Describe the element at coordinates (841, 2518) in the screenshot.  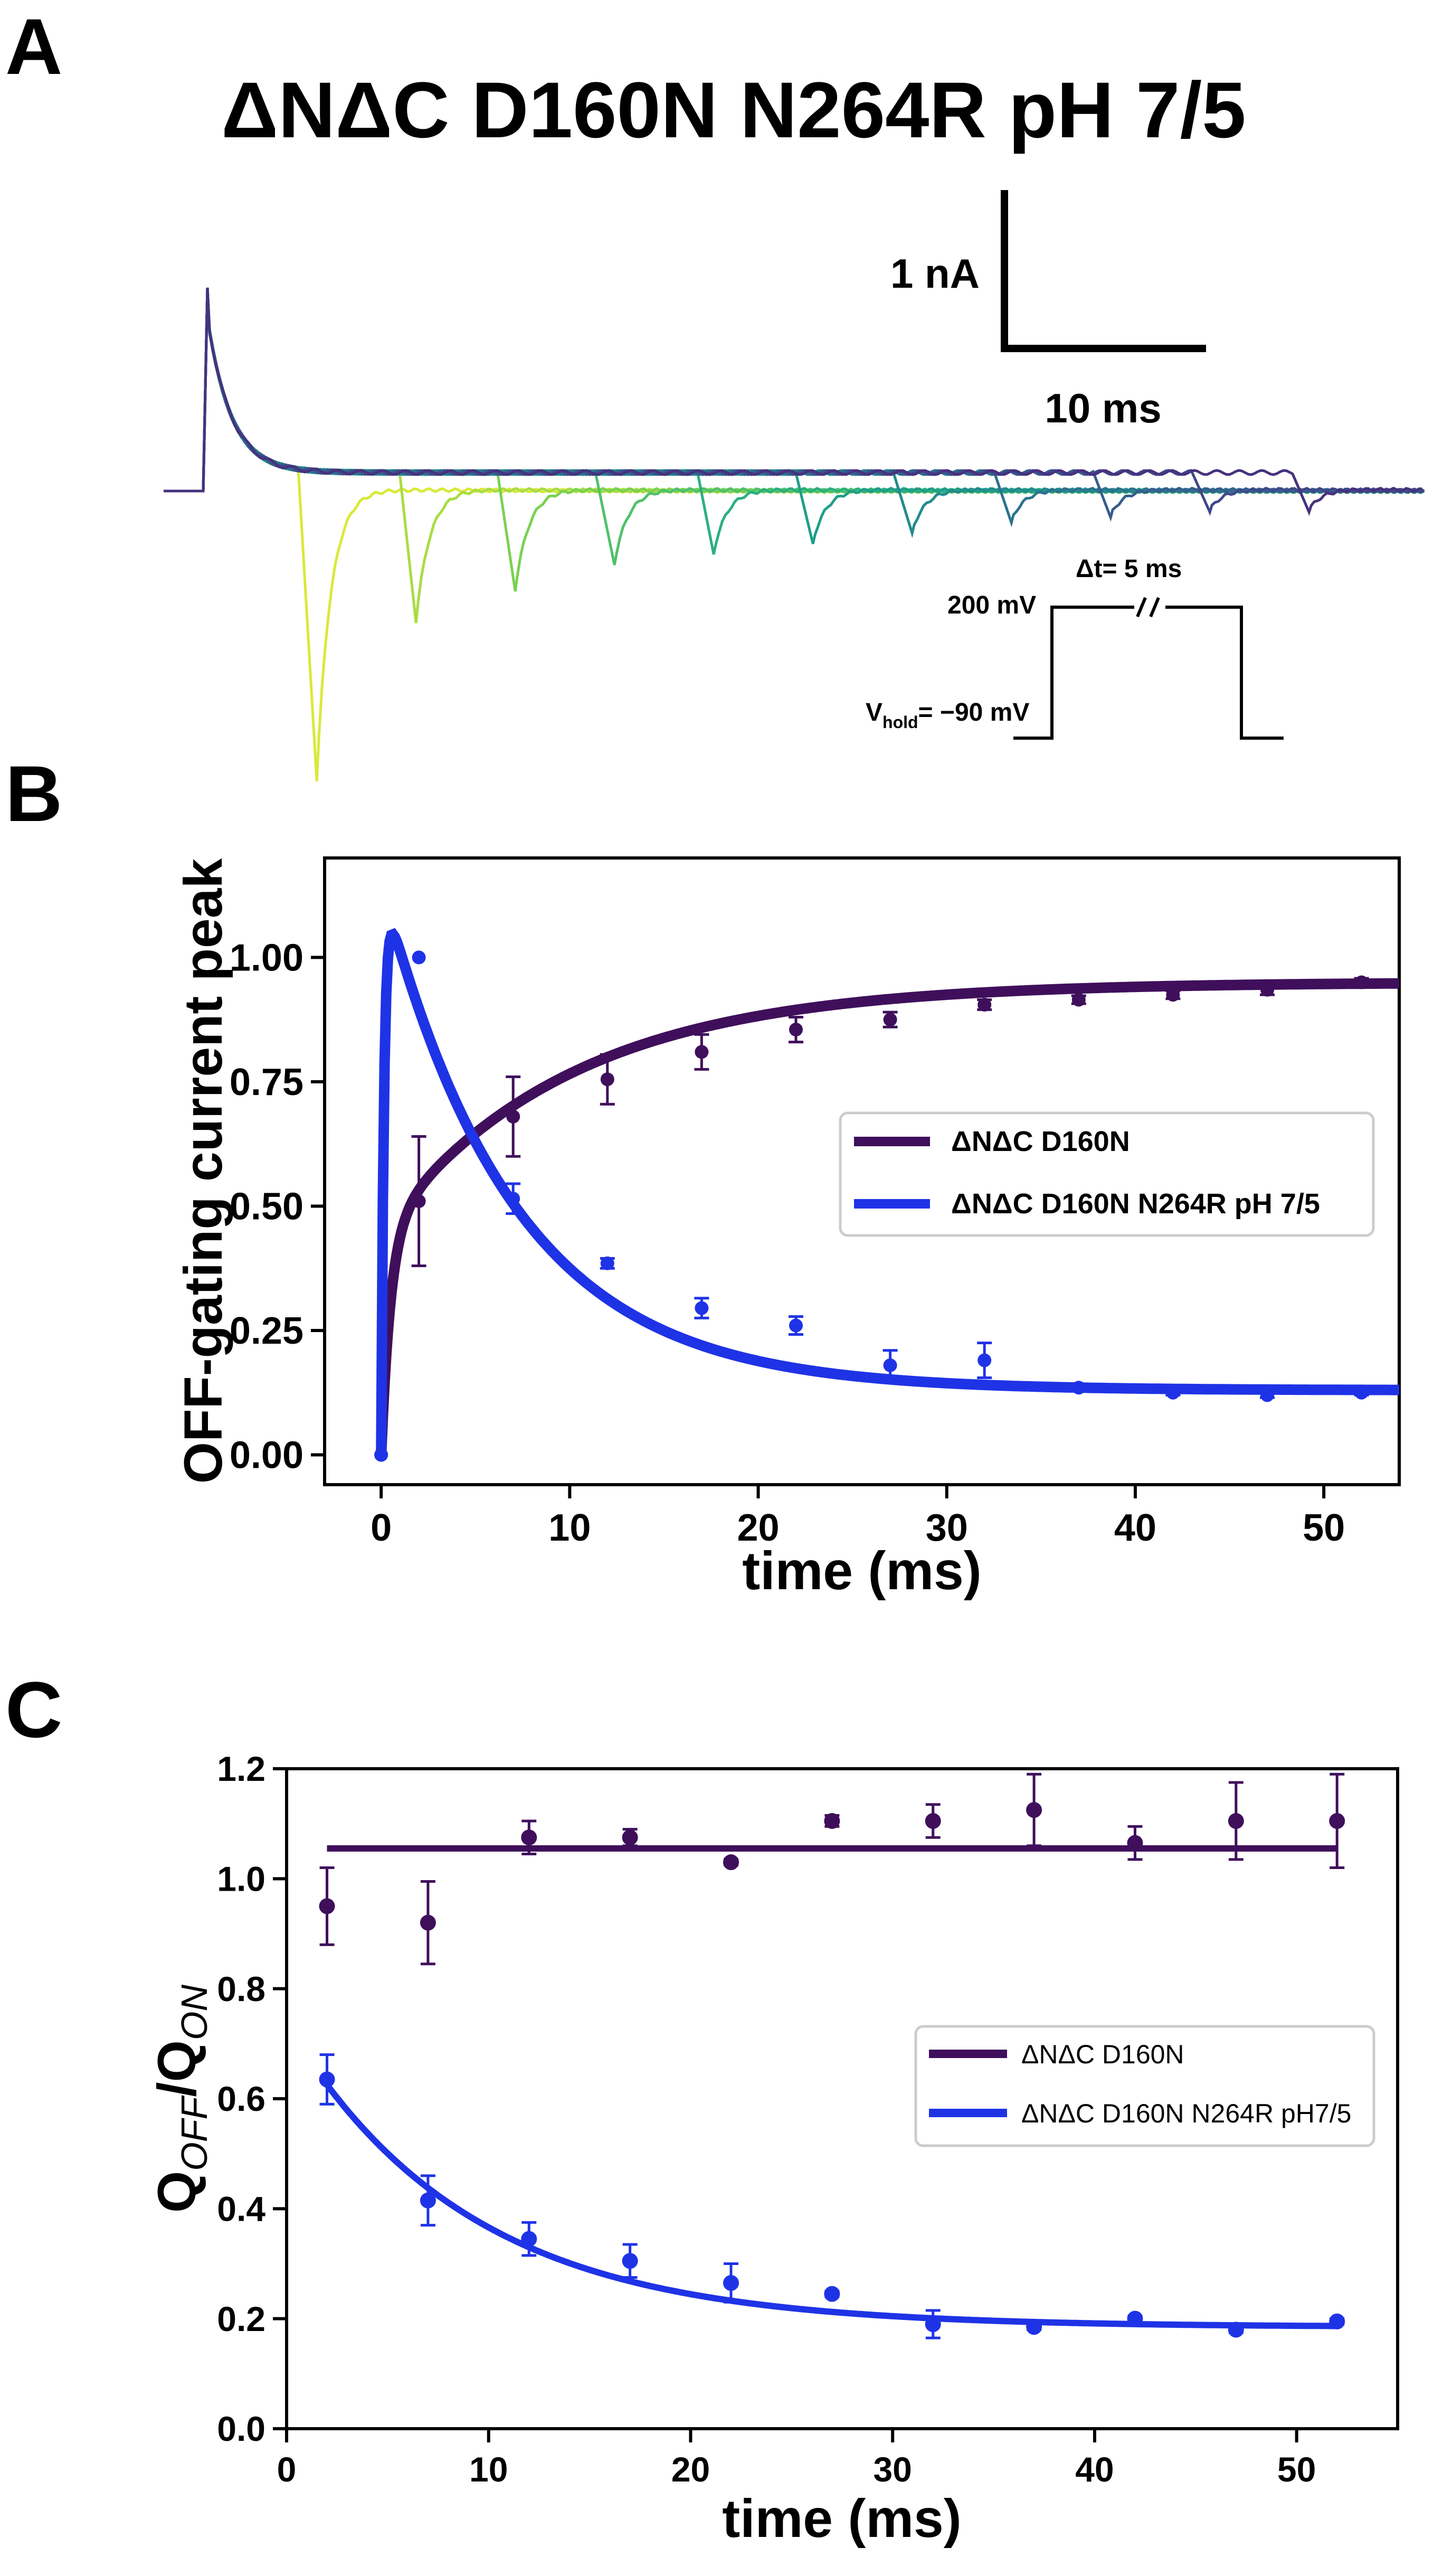
I see `panel-c-xlabel: time (ms)` at that location.